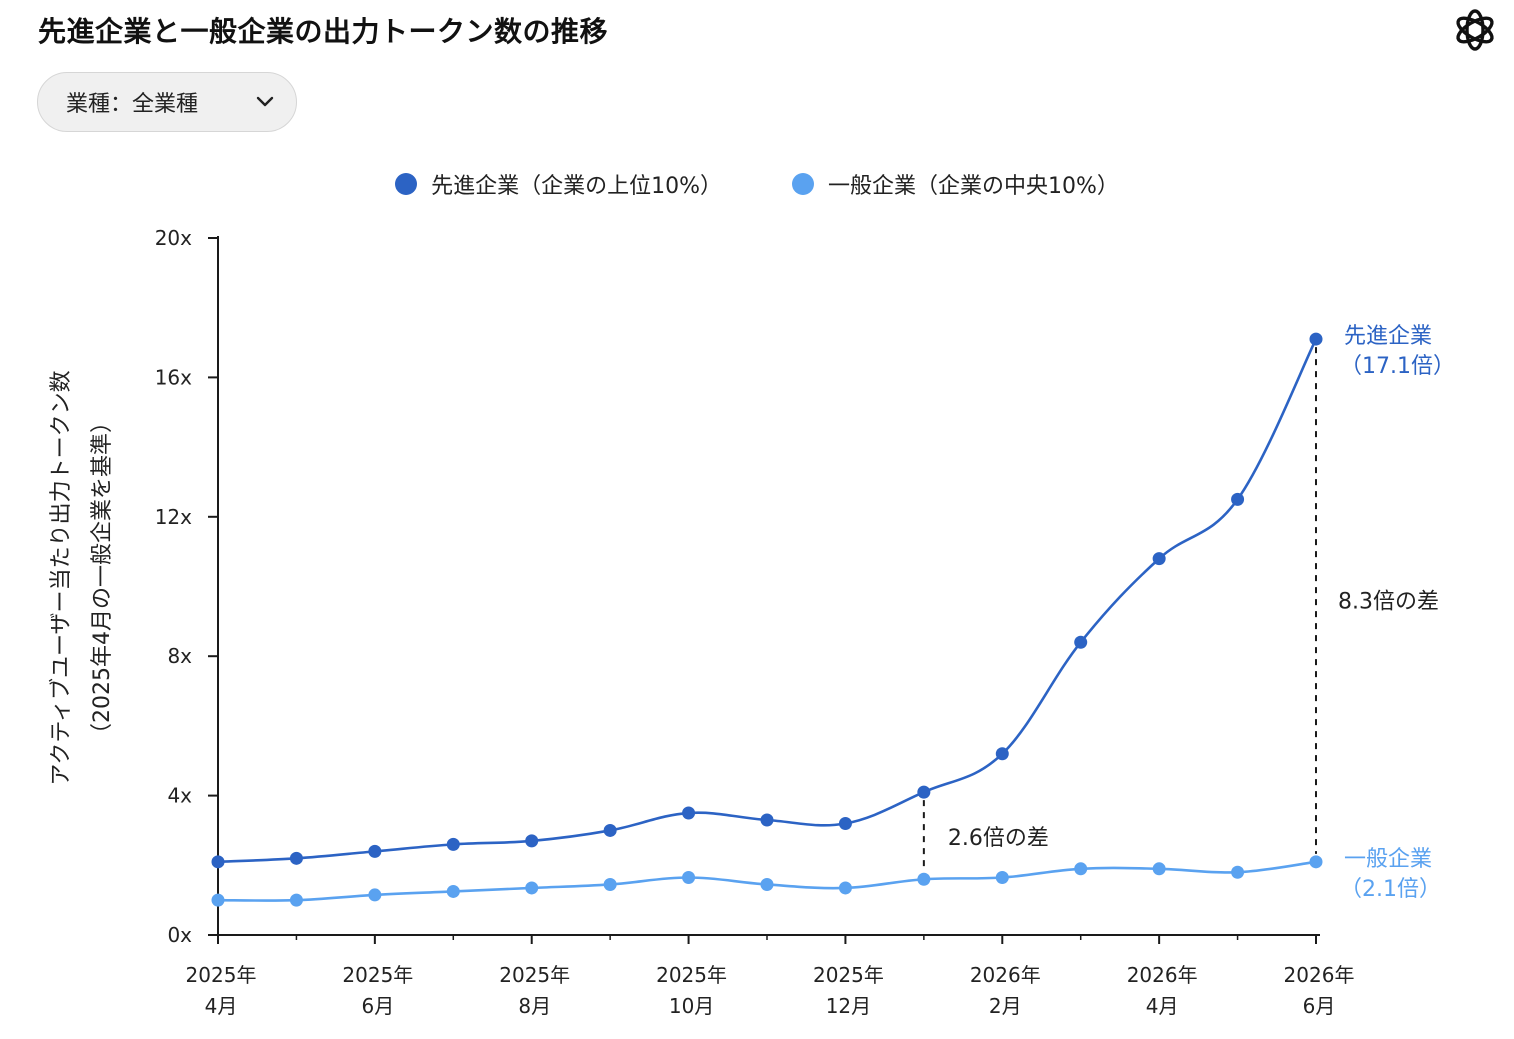  What do you see at coordinates (1475, 30) in the screenshot?
I see `openai-logo-icon` at bounding box center [1475, 30].